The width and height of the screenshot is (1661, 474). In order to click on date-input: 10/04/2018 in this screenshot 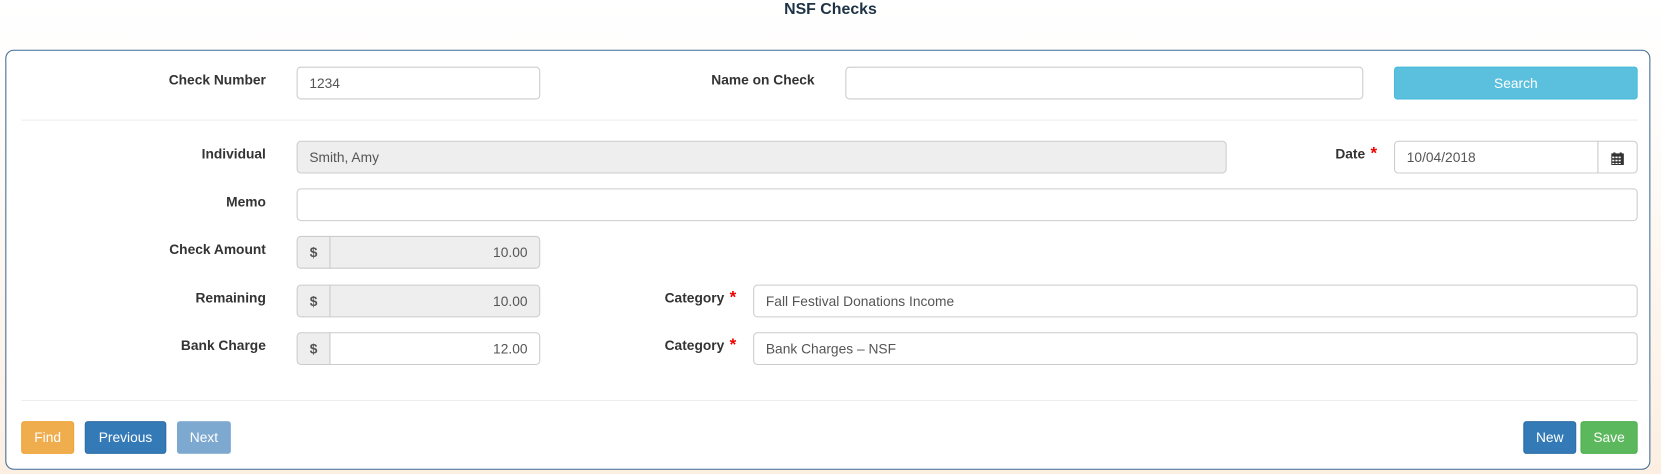, I will do `click(1496, 157)`.